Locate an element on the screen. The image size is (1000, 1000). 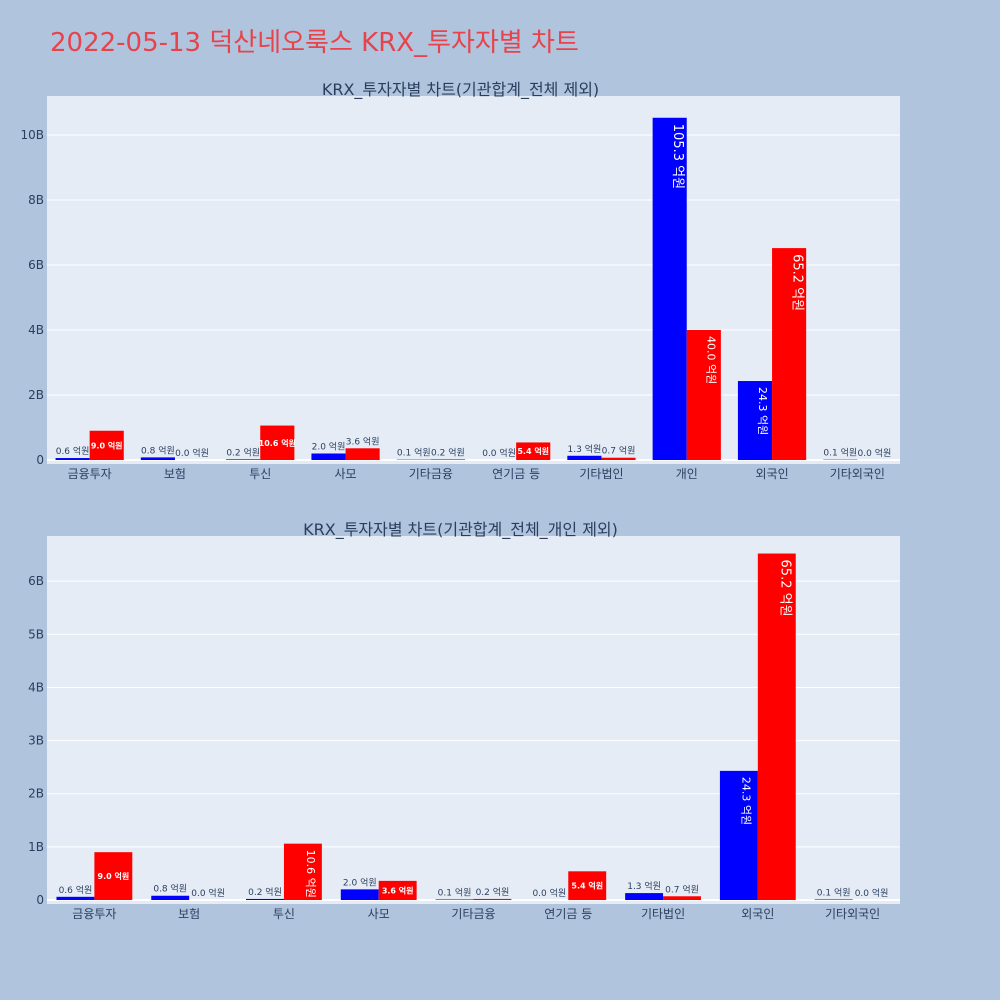
chart-title: KRX_투자자별 차트(기관합계_전체 제외) is located at coordinates (460, 90).